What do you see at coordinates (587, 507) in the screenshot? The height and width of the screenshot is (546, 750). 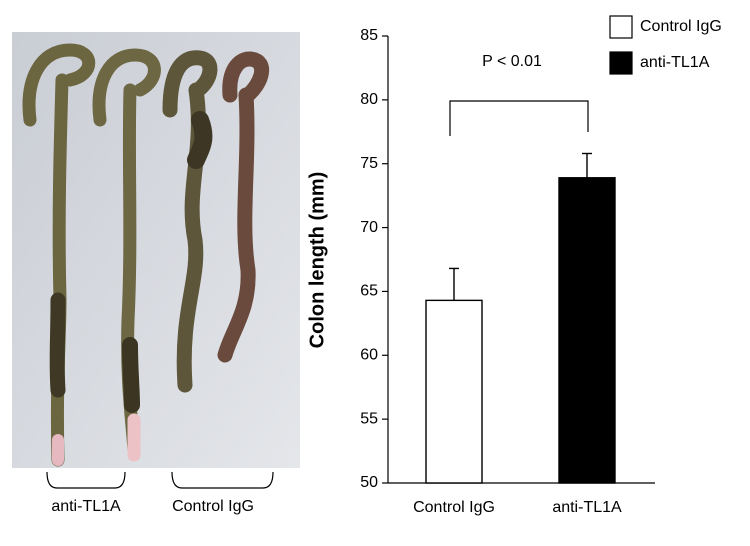 I see `x-tick-label: anti-TL1A` at bounding box center [587, 507].